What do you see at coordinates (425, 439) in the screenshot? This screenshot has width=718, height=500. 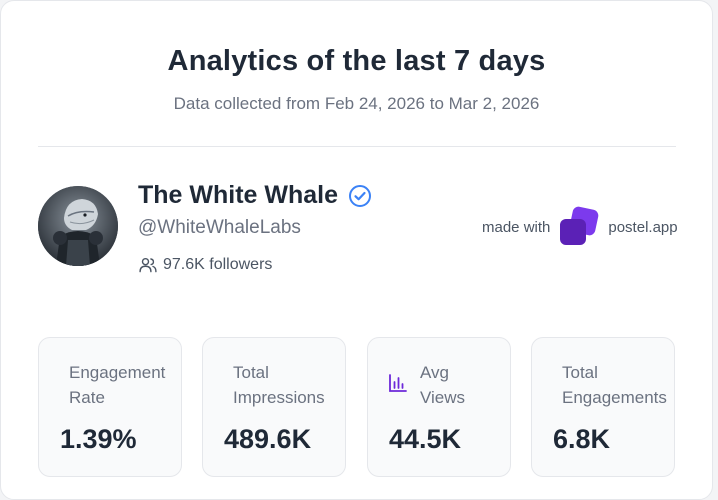 I see `stat-value: 44.5K` at bounding box center [425, 439].